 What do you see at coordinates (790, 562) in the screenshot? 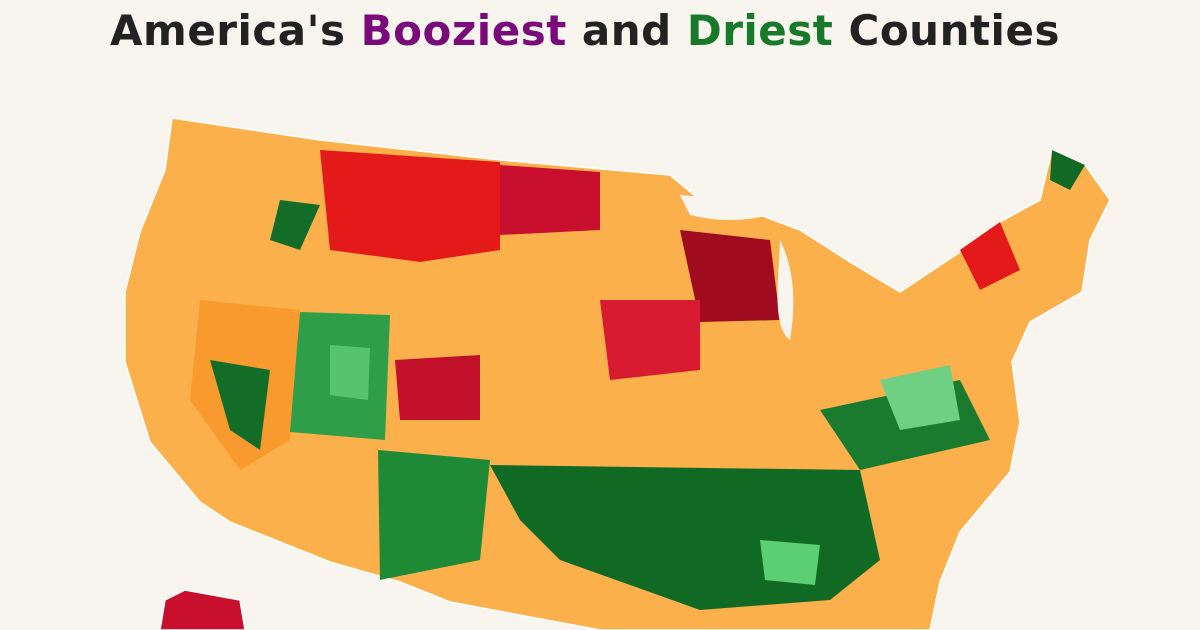
I see `region-mississippi-light` at bounding box center [790, 562].